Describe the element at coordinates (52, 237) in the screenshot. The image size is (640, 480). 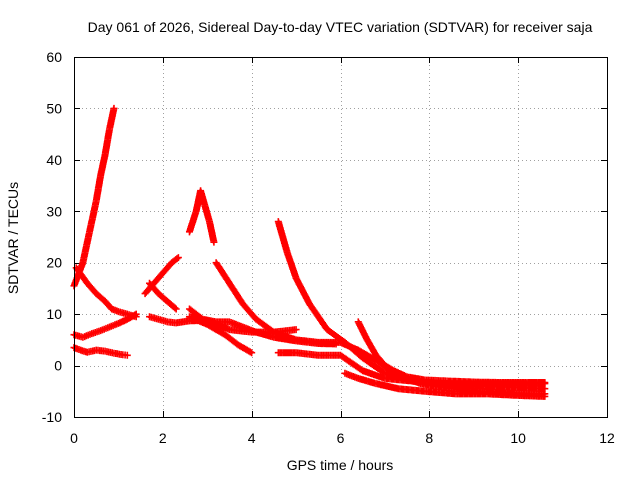
I see `y-tick-labels: -10 0 10 20 30 40 50 60` at that location.